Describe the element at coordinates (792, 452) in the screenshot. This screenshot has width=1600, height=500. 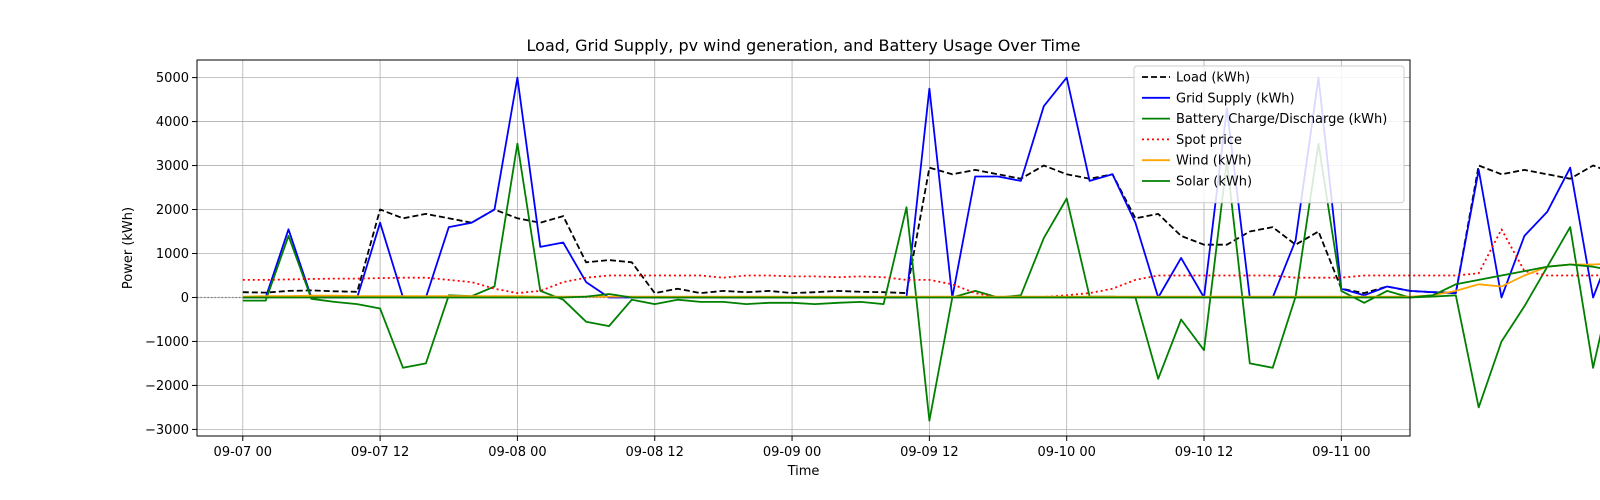
I see `x-tick-label: 09-09 00` at that location.